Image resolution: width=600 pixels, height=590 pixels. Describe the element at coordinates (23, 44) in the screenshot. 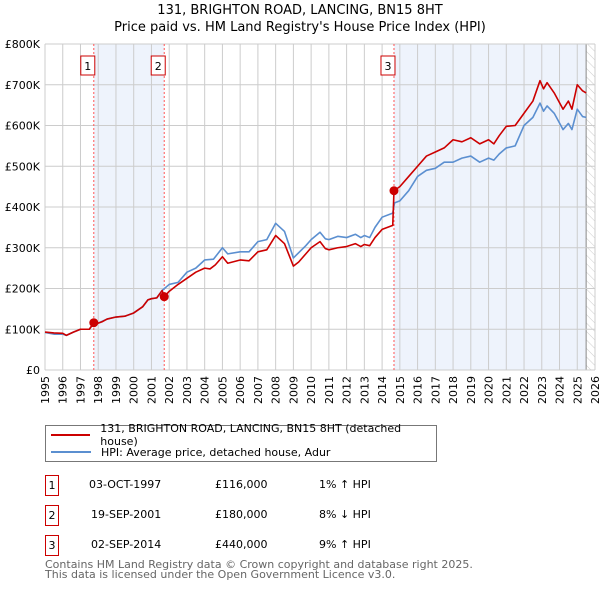

I see `y-tick-label: £800K` at that location.